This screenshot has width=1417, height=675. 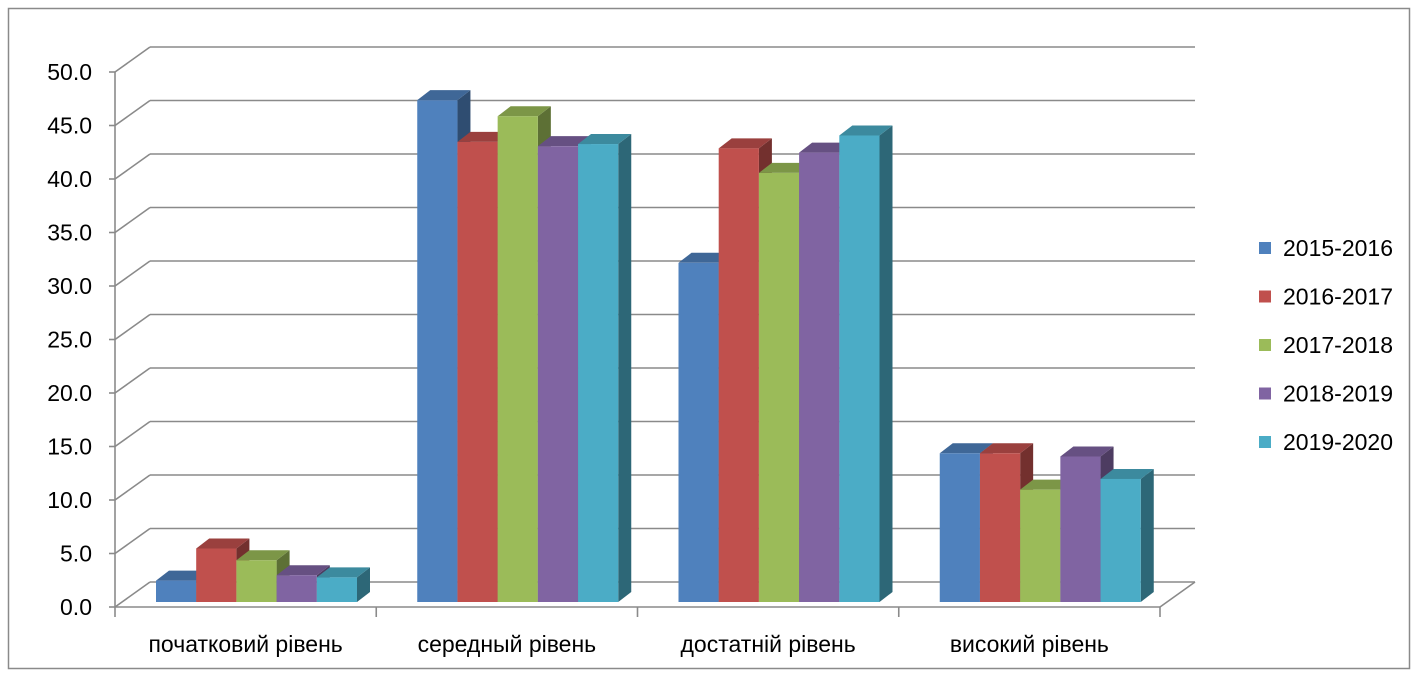 I want to click on category-label: достатній рівень, so click(x=768, y=644).